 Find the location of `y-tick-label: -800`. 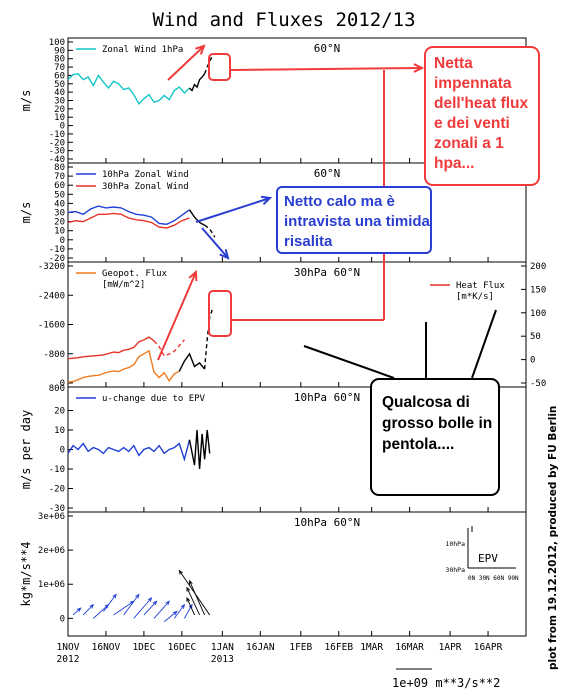

y-tick-label: -800 is located at coordinates (54, 355).